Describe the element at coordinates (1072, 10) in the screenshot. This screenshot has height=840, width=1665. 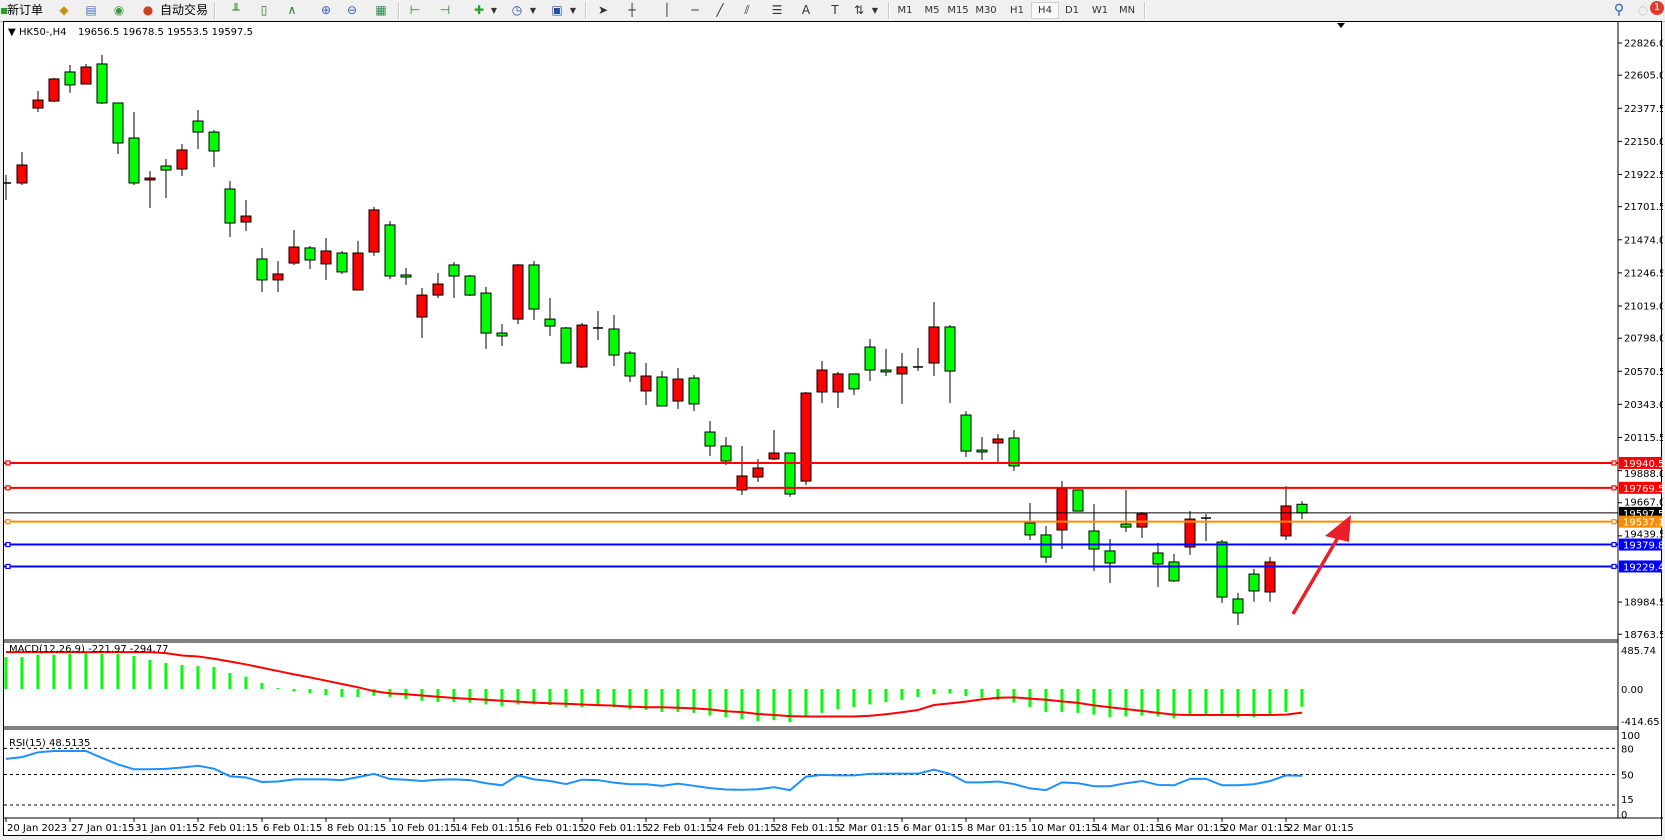
I see `timeframe-d1: D1` at that location.